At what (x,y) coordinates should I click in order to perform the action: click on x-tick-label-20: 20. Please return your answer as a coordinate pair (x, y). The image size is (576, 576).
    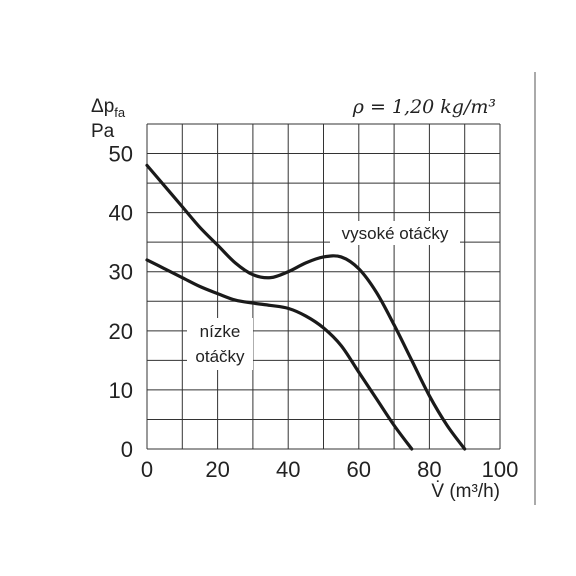
    Looking at the image, I should click on (217, 469).